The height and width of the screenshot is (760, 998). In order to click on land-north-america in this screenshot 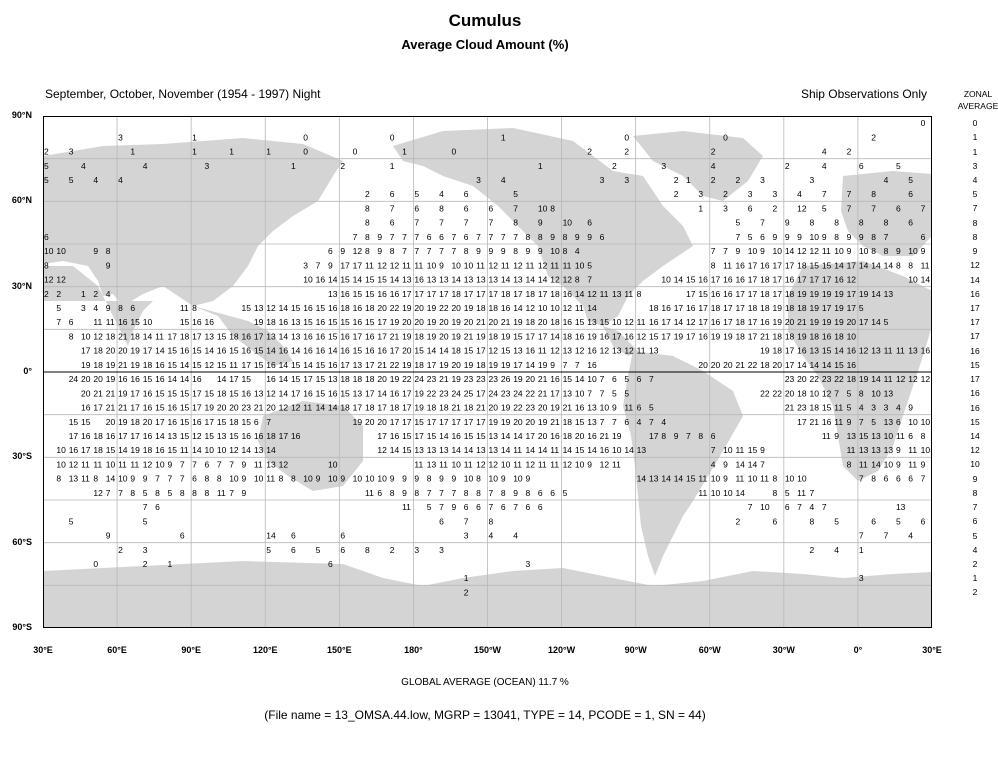, I will do `click(543, 227)`.